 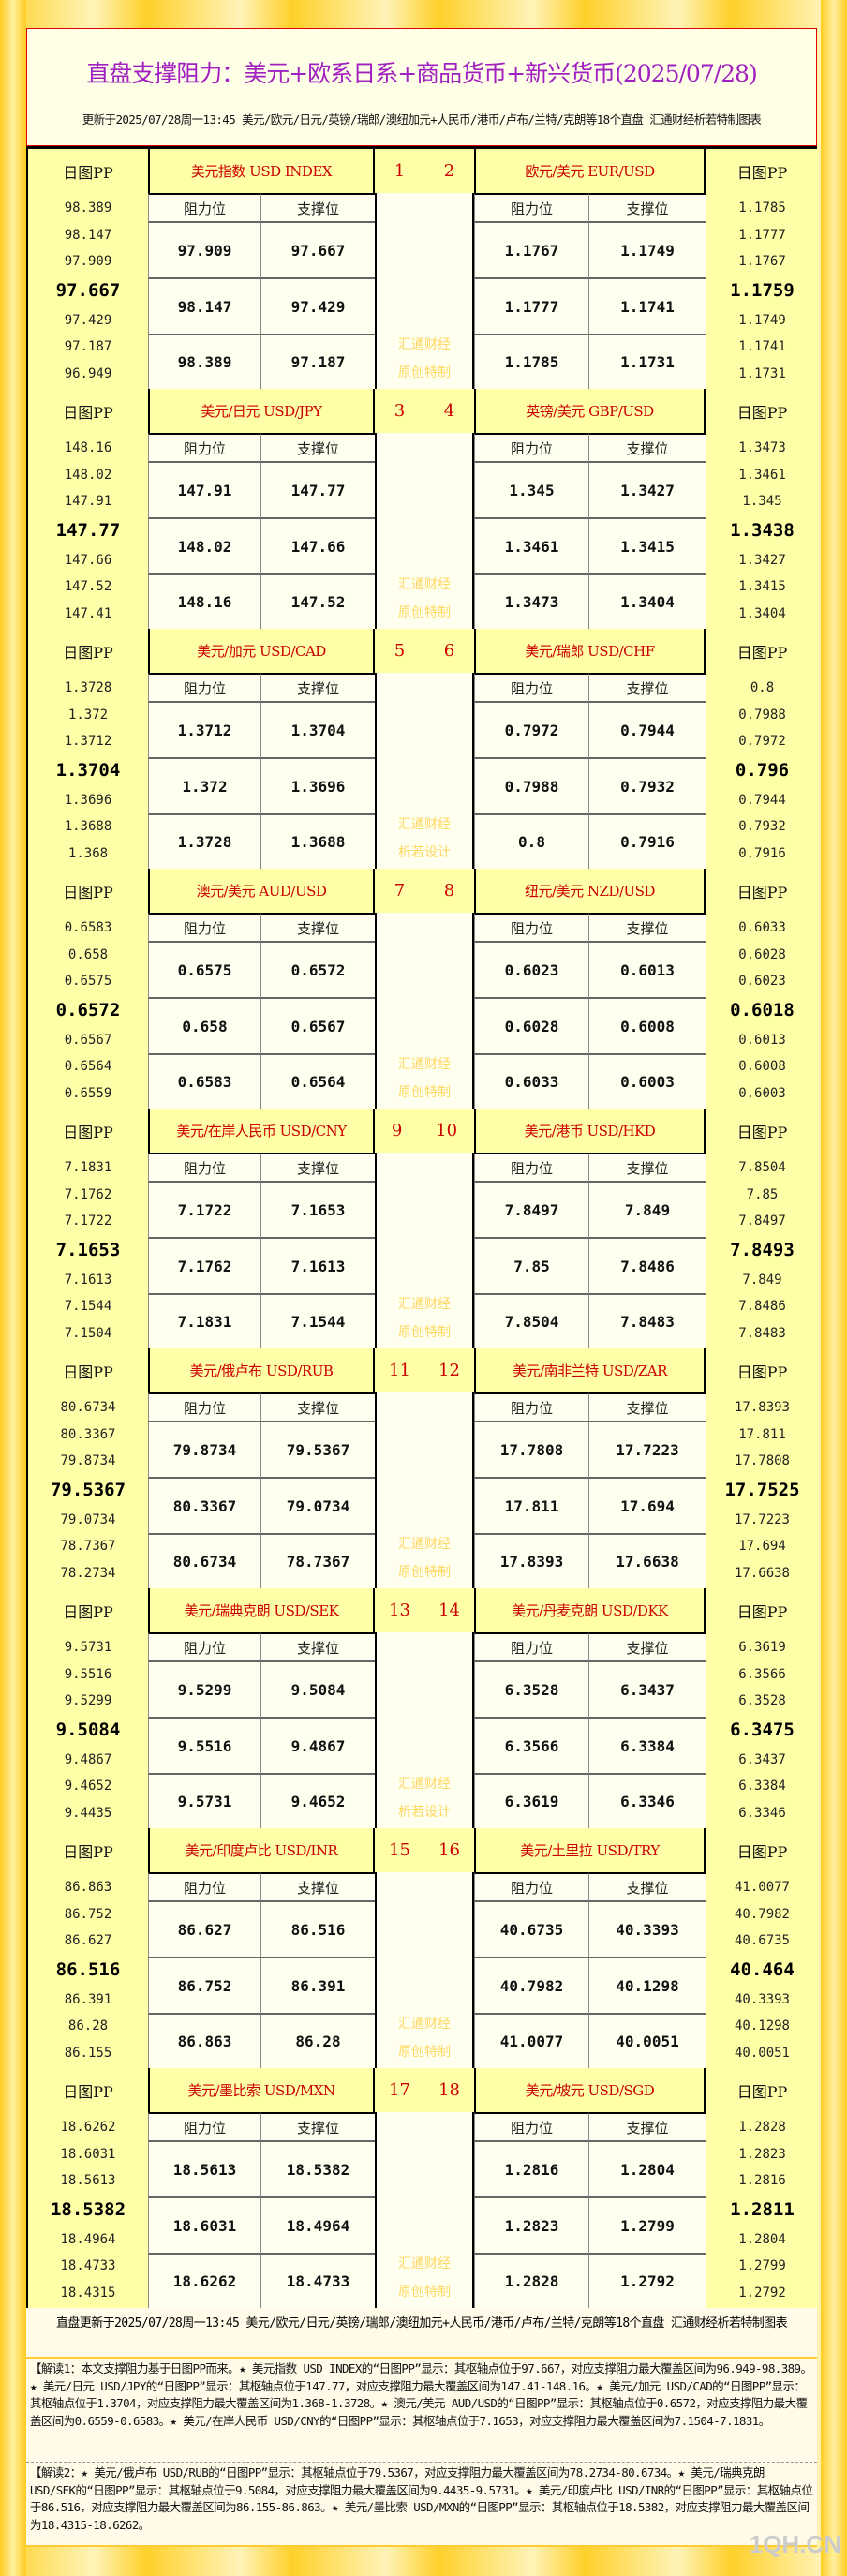 I want to click on resistance-value: 41.0077, so click(x=531, y=2040).